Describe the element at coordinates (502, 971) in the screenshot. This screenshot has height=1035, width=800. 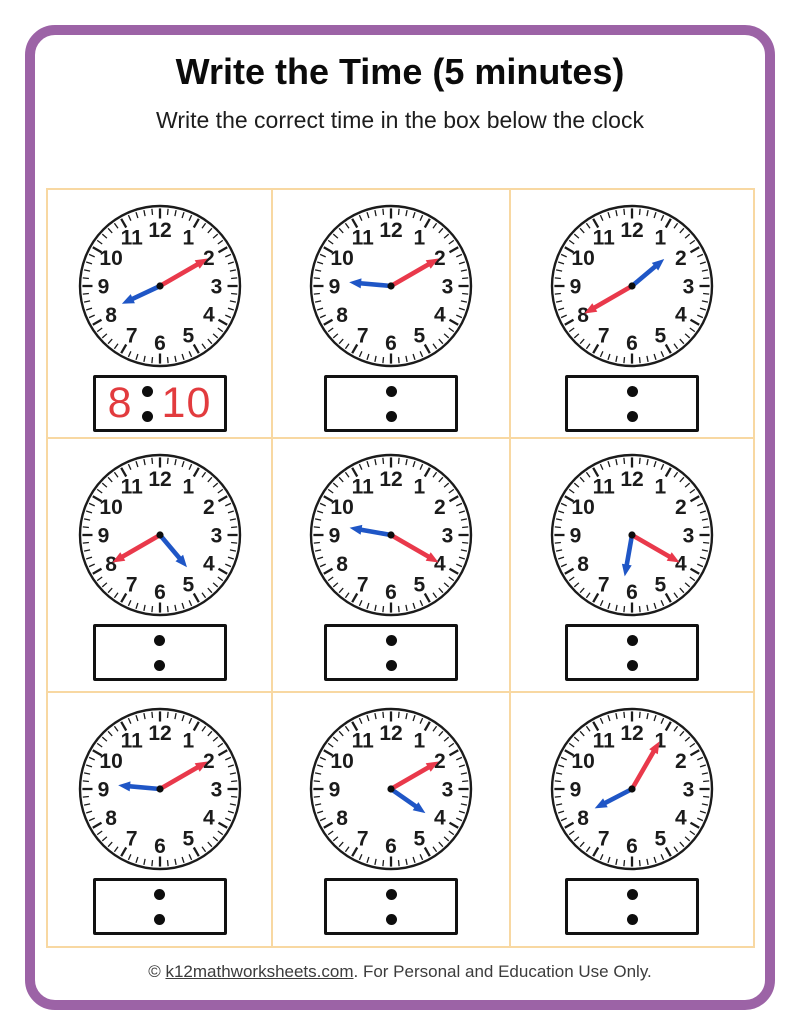
I see `footer-suffix: . For Personal and Education Use Only.` at that location.